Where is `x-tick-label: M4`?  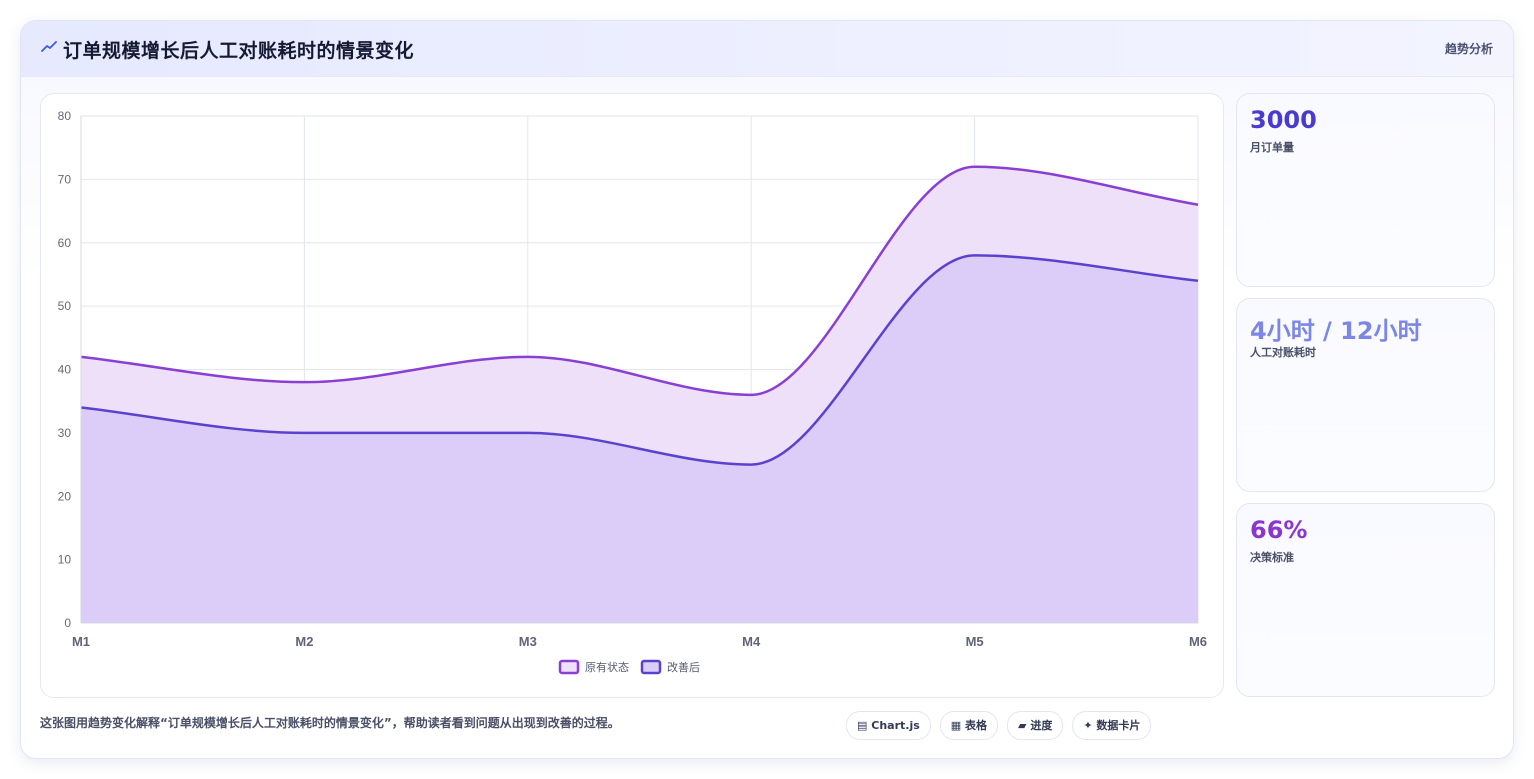
x-tick-label: M4 is located at coordinates (751, 641).